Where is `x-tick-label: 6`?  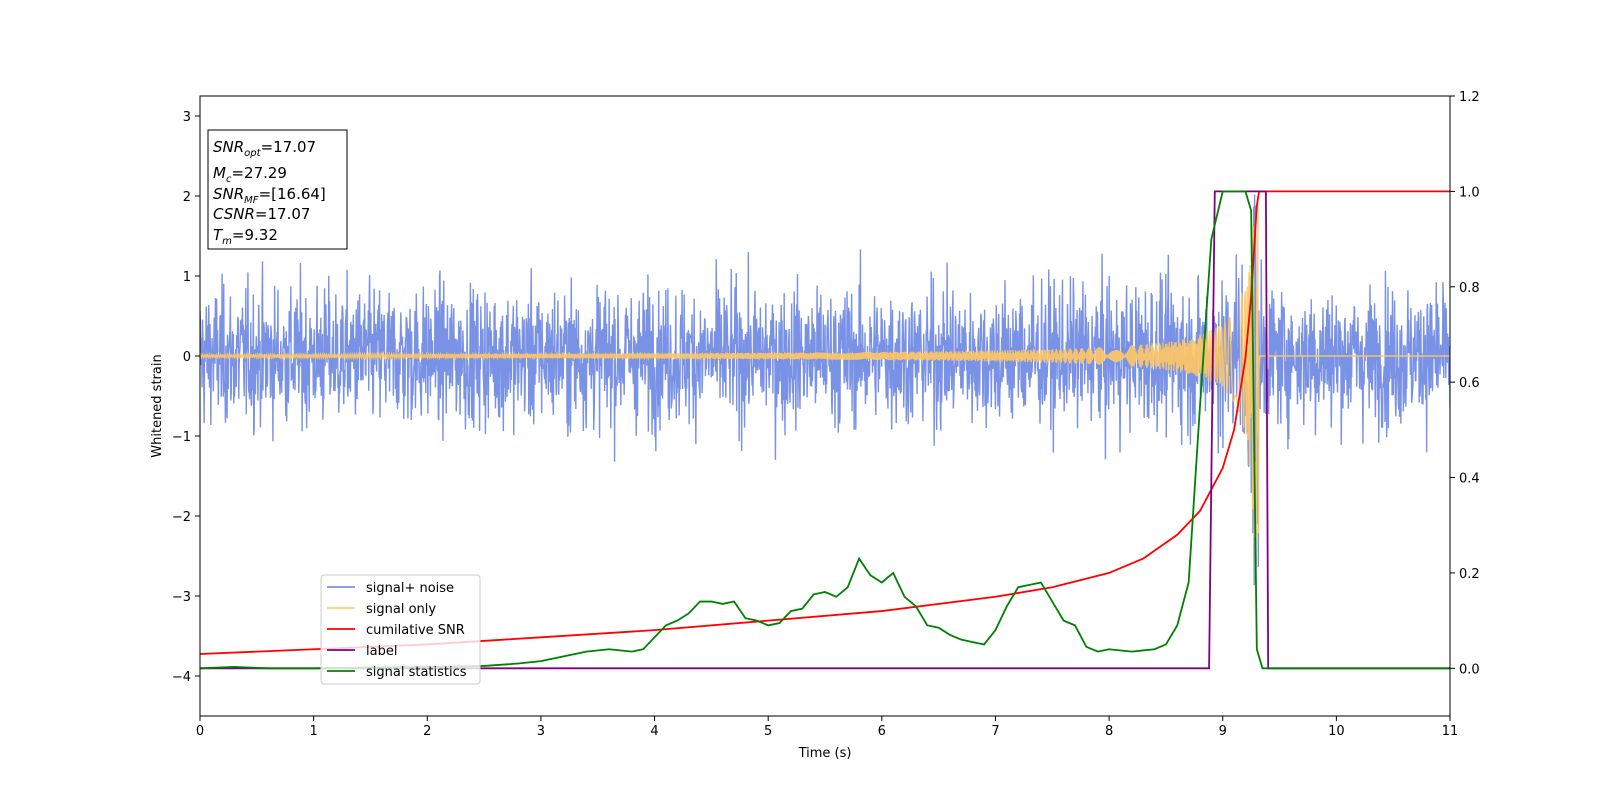
x-tick-label: 6 is located at coordinates (882, 731).